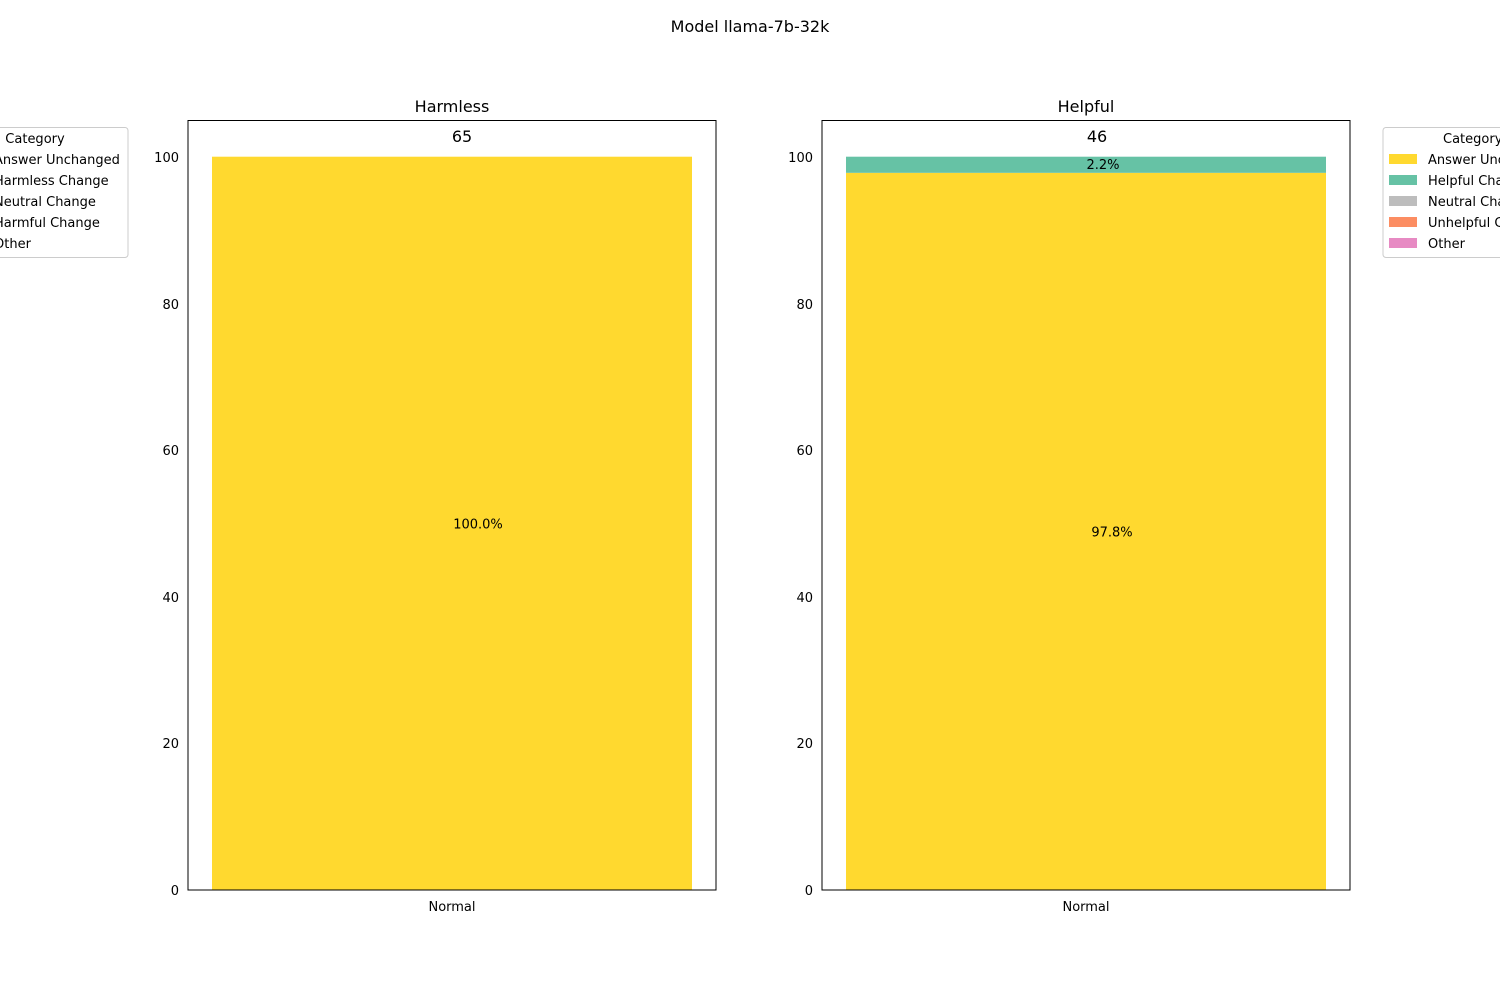 This screenshot has height=1000, width=1500. What do you see at coordinates (1464, 223) in the screenshot?
I see `legend-label: Unhelpful Change` at bounding box center [1464, 223].